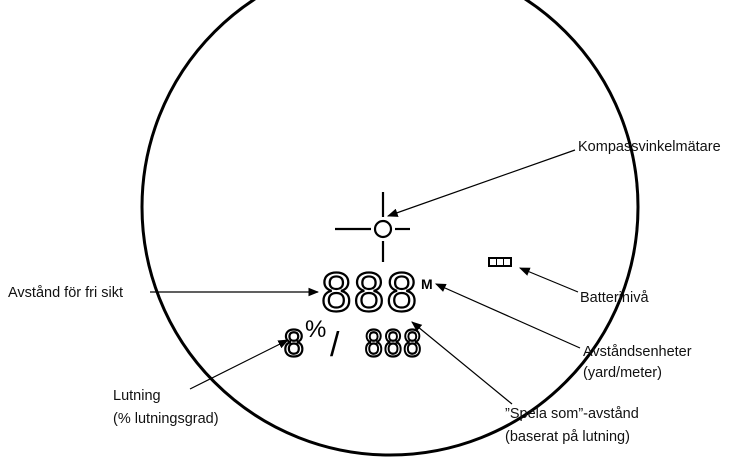 The height and width of the screenshot is (458, 752). I want to click on label: Batterinivå, so click(614, 298).